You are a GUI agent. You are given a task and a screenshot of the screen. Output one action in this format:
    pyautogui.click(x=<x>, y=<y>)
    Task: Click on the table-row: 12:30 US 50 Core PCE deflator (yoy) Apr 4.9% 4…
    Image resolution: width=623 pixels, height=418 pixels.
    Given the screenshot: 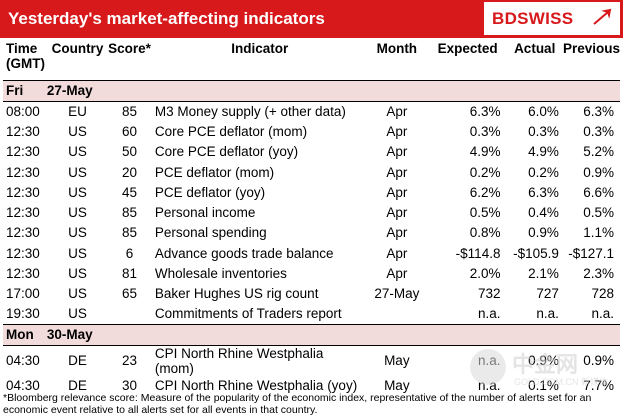 What is the action you would take?
    pyautogui.click(x=311, y=152)
    